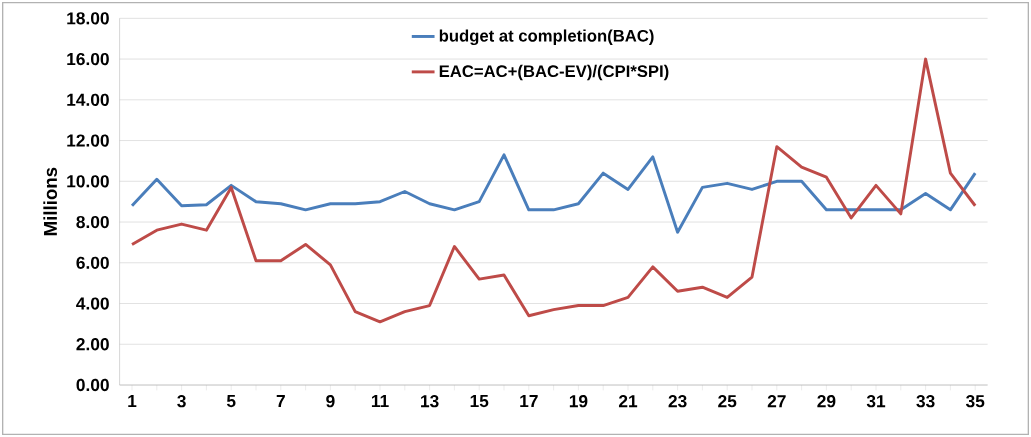 The width and height of the screenshot is (1031, 437). I want to click on y-tick-label: 14.00, so click(88, 99).